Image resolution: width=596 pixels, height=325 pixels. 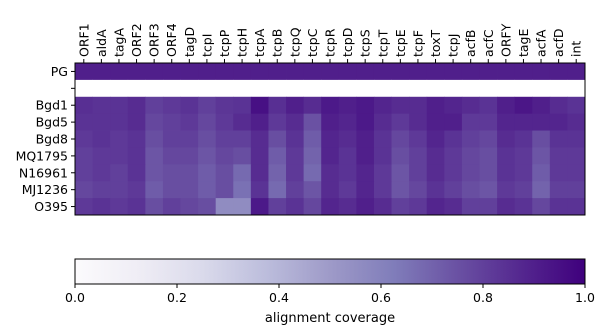 I want to click on column-label: tcpB, so click(x=277, y=43).